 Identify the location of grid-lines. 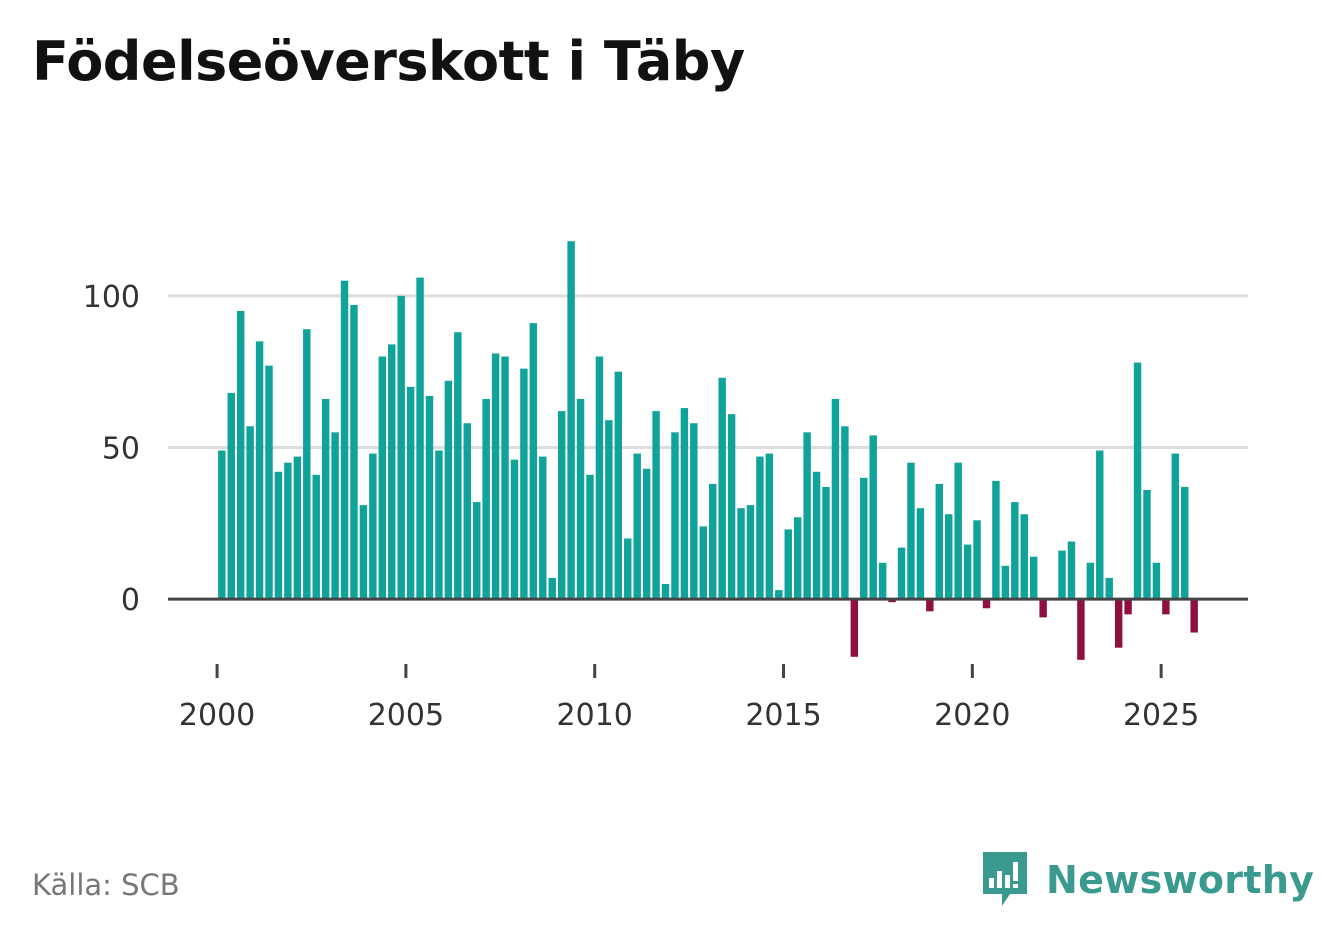
(708, 371).